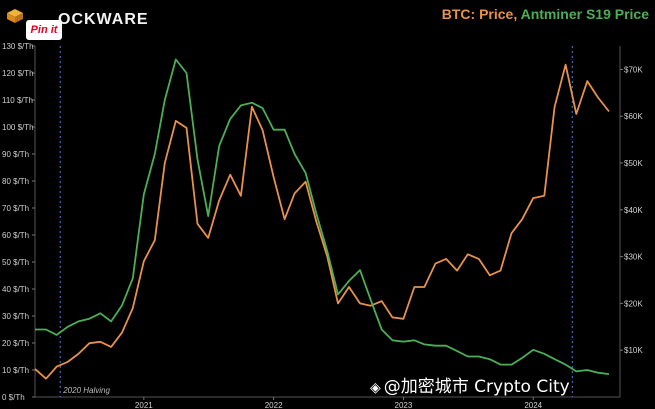 The width and height of the screenshot is (655, 409). Describe the element at coordinates (13, 397) in the screenshot. I see `y-left-tick-label: 0 $/Th` at that location.